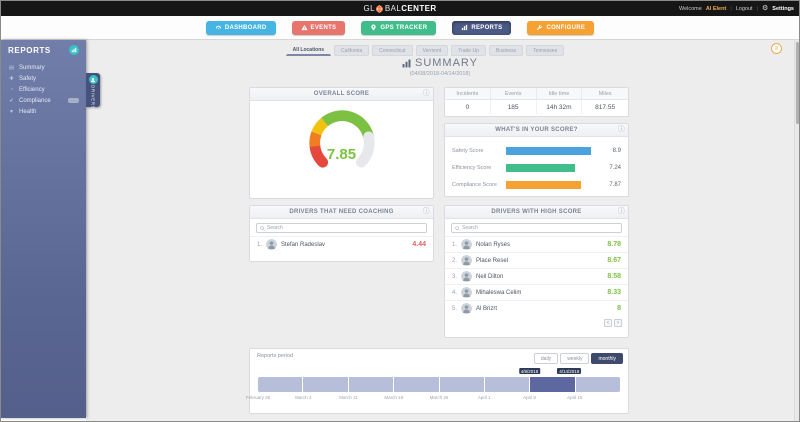 The image size is (800, 422). I want to click on summary-chart-icon, so click(406, 63).